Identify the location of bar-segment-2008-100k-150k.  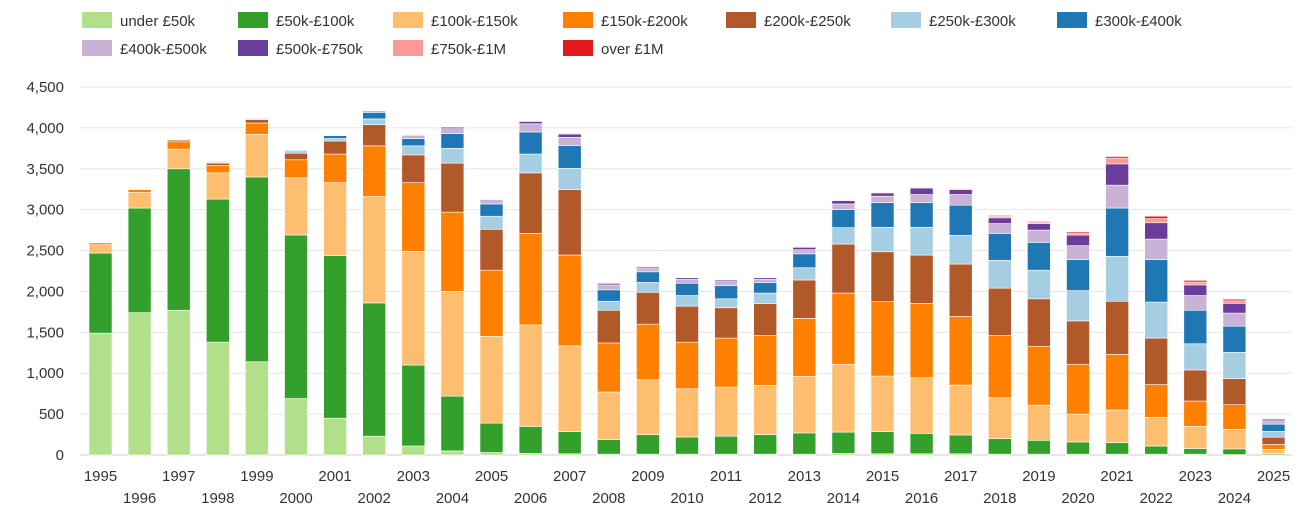
(608, 415).